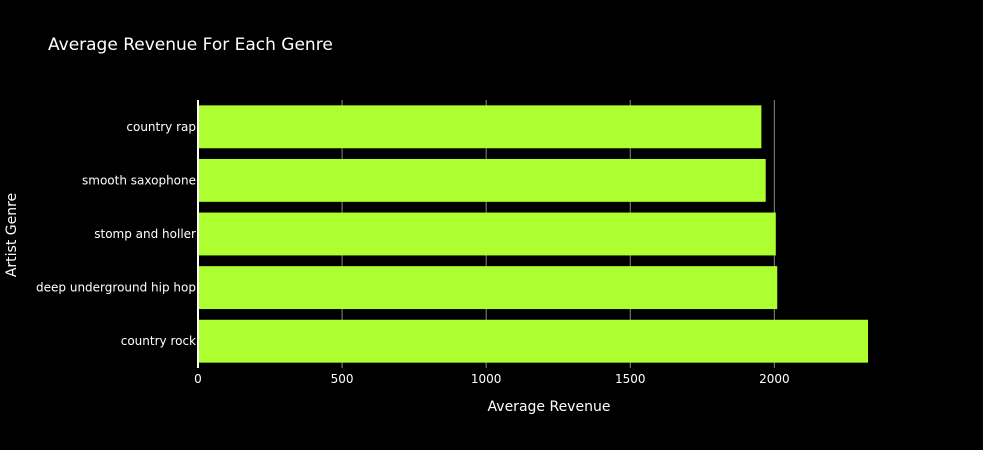 The width and height of the screenshot is (983, 450). What do you see at coordinates (533, 341) in the screenshot?
I see `bar-country-rock` at bounding box center [533, 341].